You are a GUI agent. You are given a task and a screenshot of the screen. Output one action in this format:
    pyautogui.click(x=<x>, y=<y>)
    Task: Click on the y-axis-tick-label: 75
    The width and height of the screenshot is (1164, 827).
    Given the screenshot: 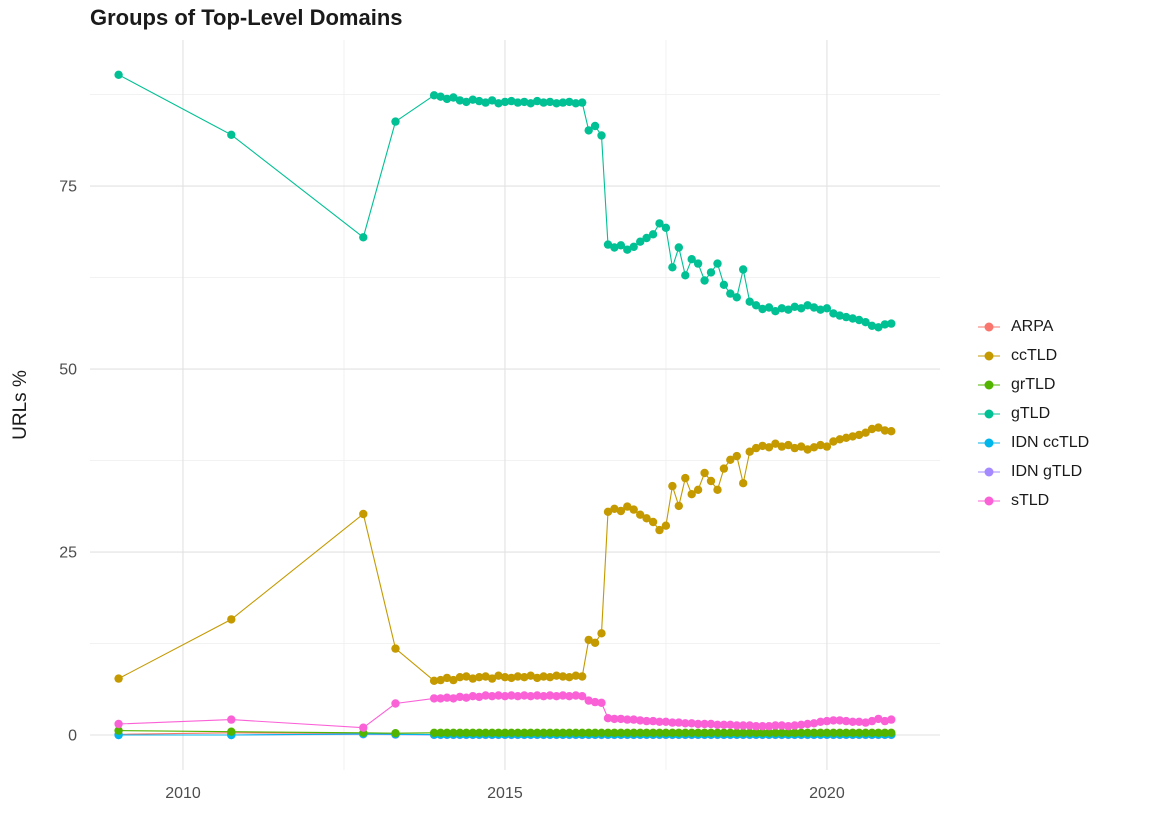 What is the action you would take?
    pyautogui.click(x=68, y=187)
    